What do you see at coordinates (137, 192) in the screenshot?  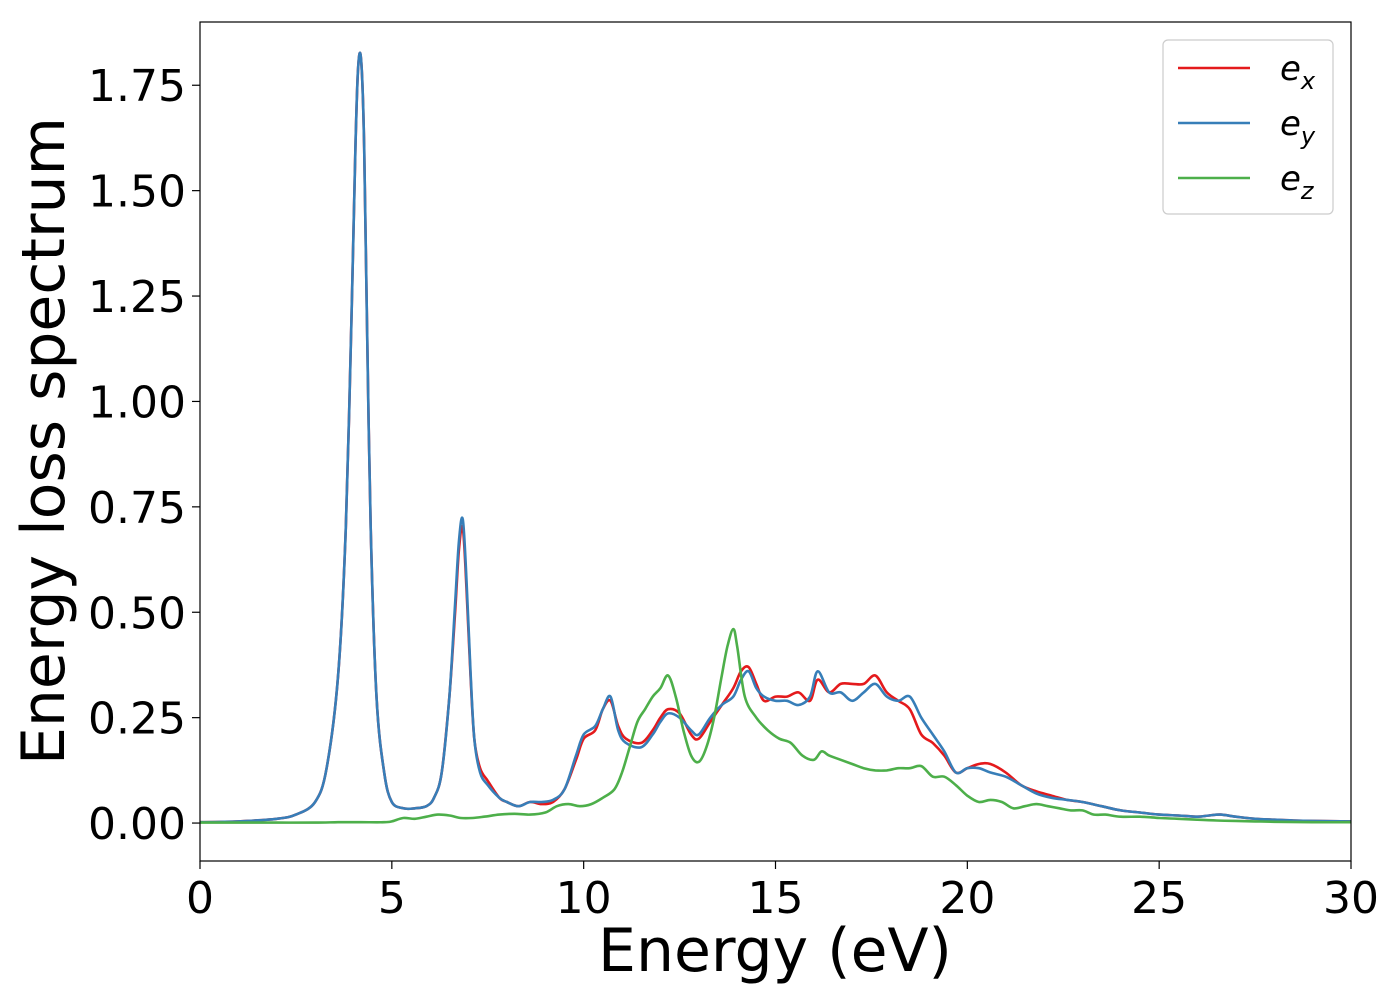 I see `y-tick-label: 1.50` at bounding box center [137, 192].